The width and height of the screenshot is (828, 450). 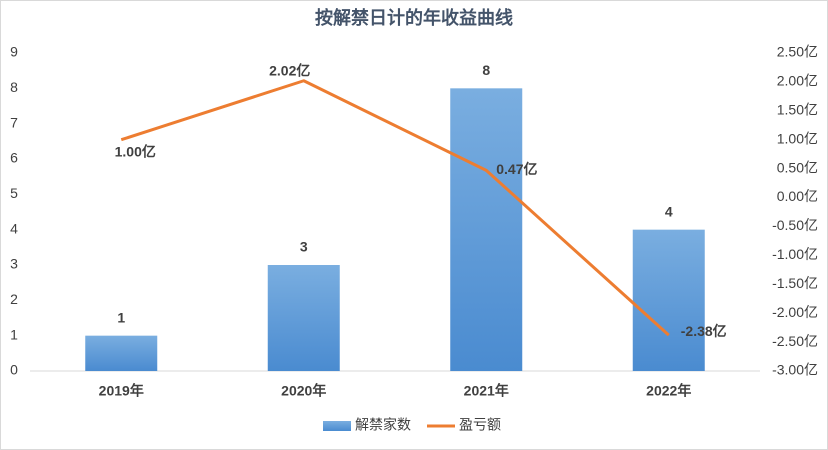 What do you see at coordinates (14, 158) in the screenshot?
I see `y-tick-label: 6` at bounding box center [14, 158].